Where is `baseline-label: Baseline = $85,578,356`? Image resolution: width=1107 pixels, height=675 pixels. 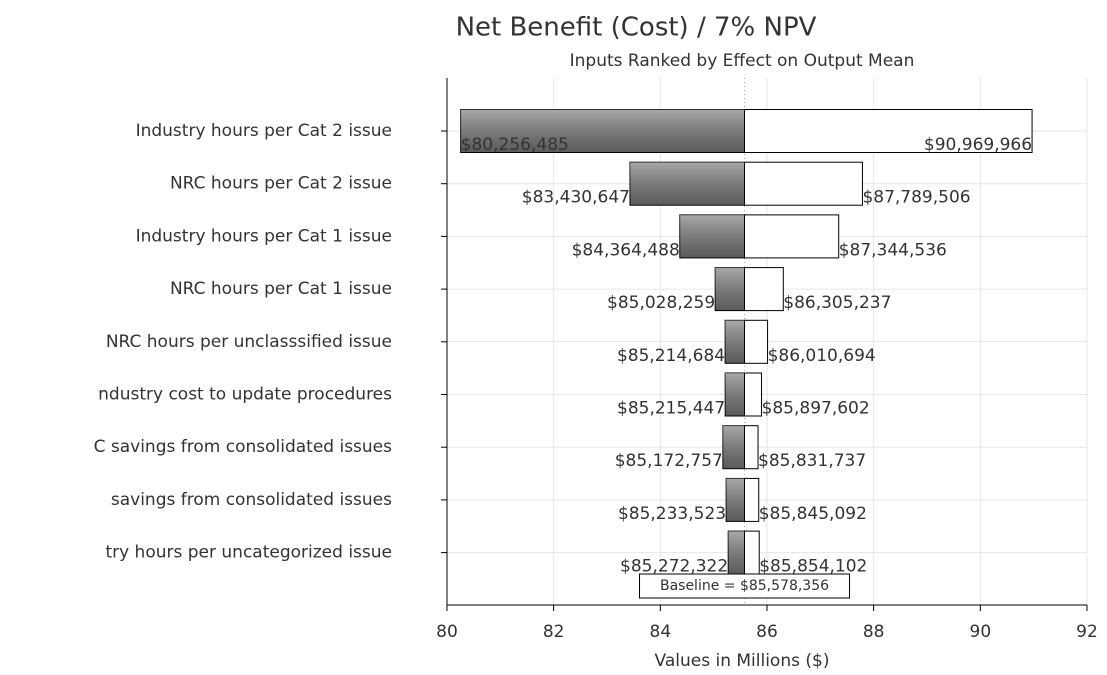
baseline-label: Baseline = $85,578,356 is located at coordinates (744, 586).